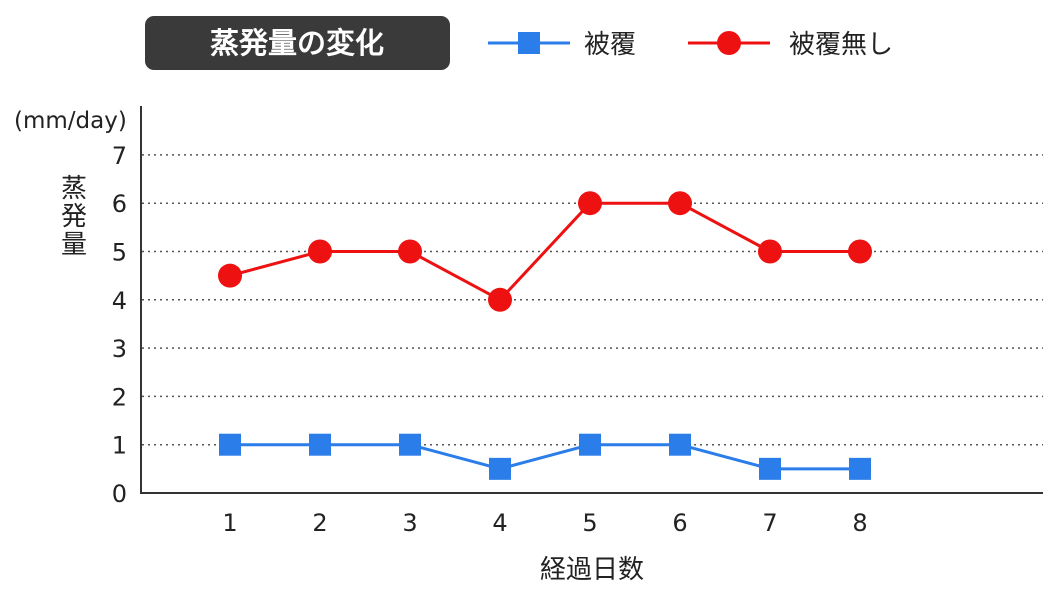 This screenshot has height=601, width=1057. Describe the element at coordinates (859, 523) in the screenshot. I see `x-tick-label: 8` at that location.